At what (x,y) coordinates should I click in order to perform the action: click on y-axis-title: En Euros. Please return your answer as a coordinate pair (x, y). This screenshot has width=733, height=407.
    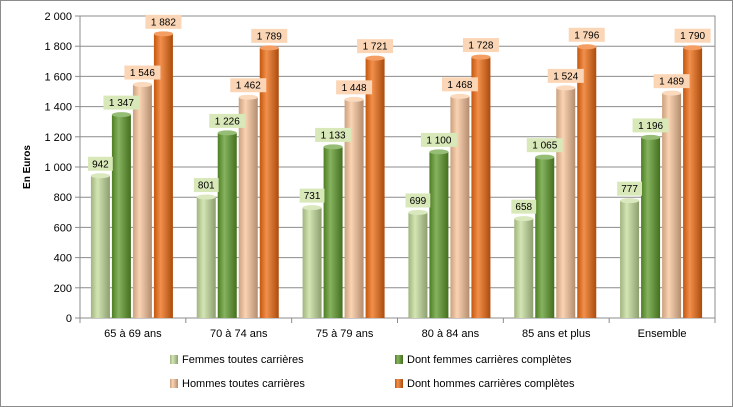
    Looking at the image, I should click on (27, 167).